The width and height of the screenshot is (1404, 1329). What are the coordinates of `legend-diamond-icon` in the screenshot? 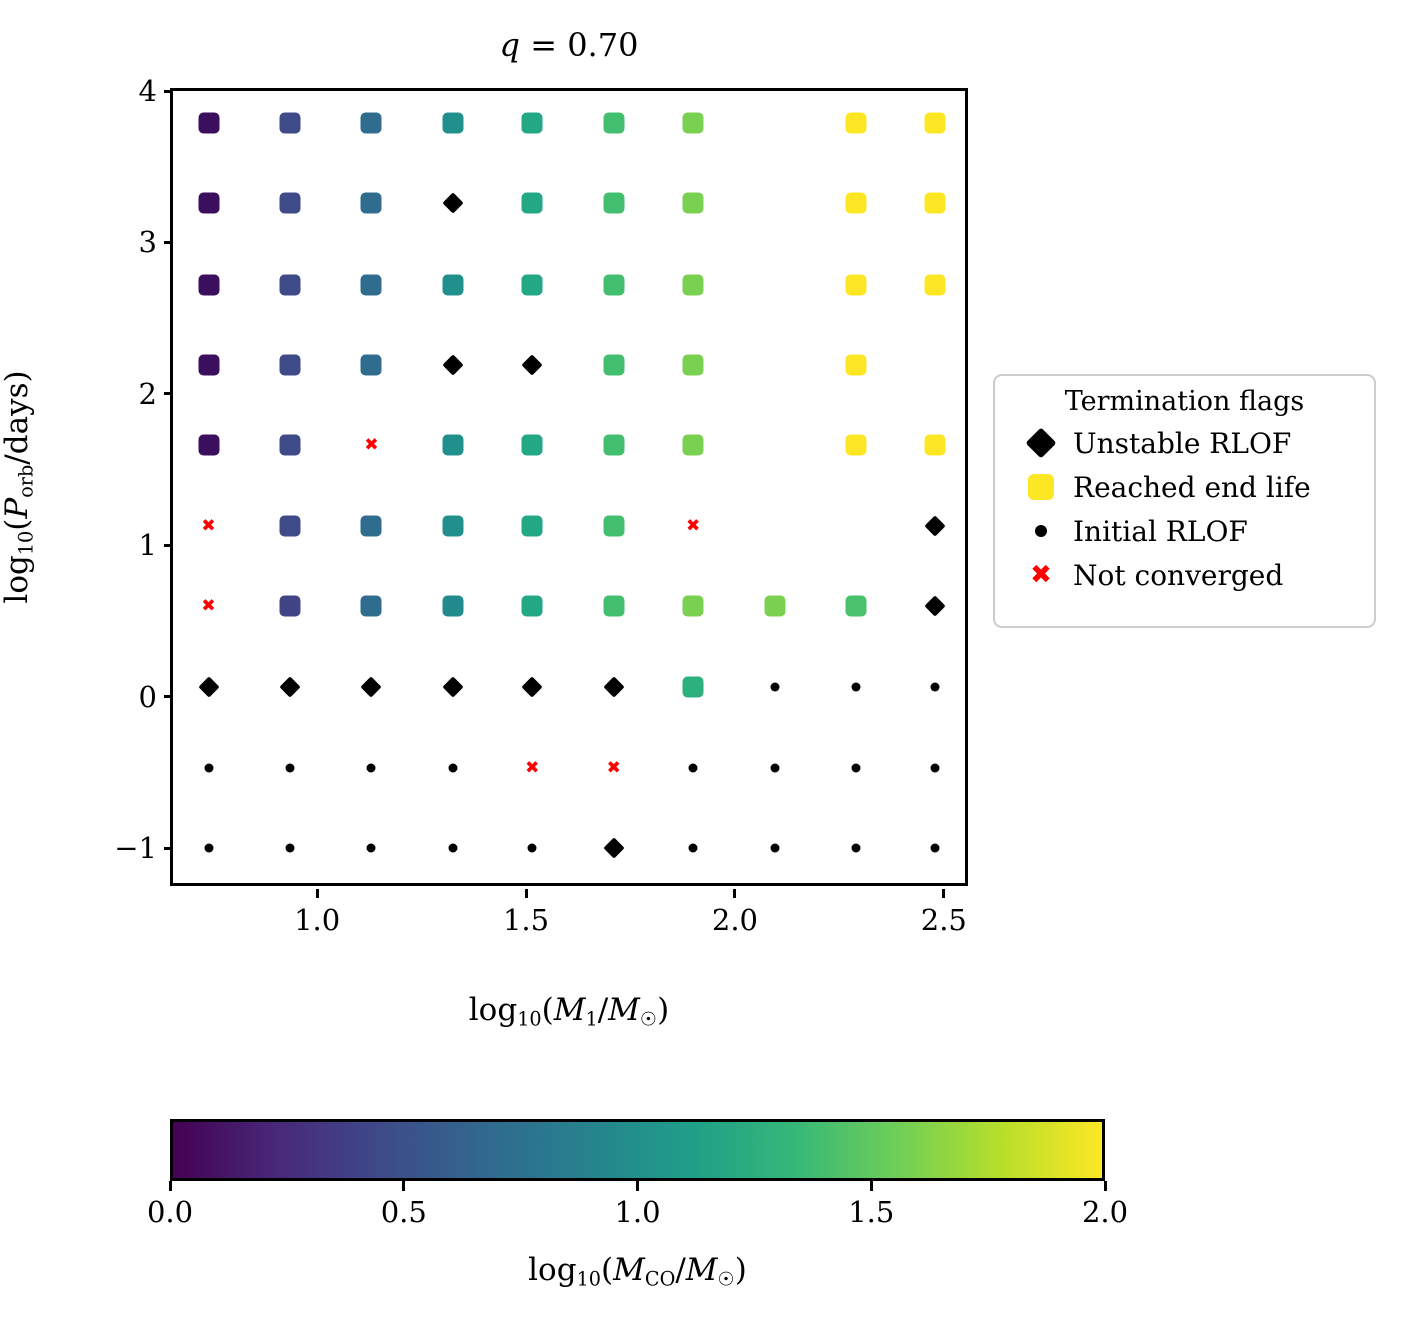 It's located at (1041, 443).